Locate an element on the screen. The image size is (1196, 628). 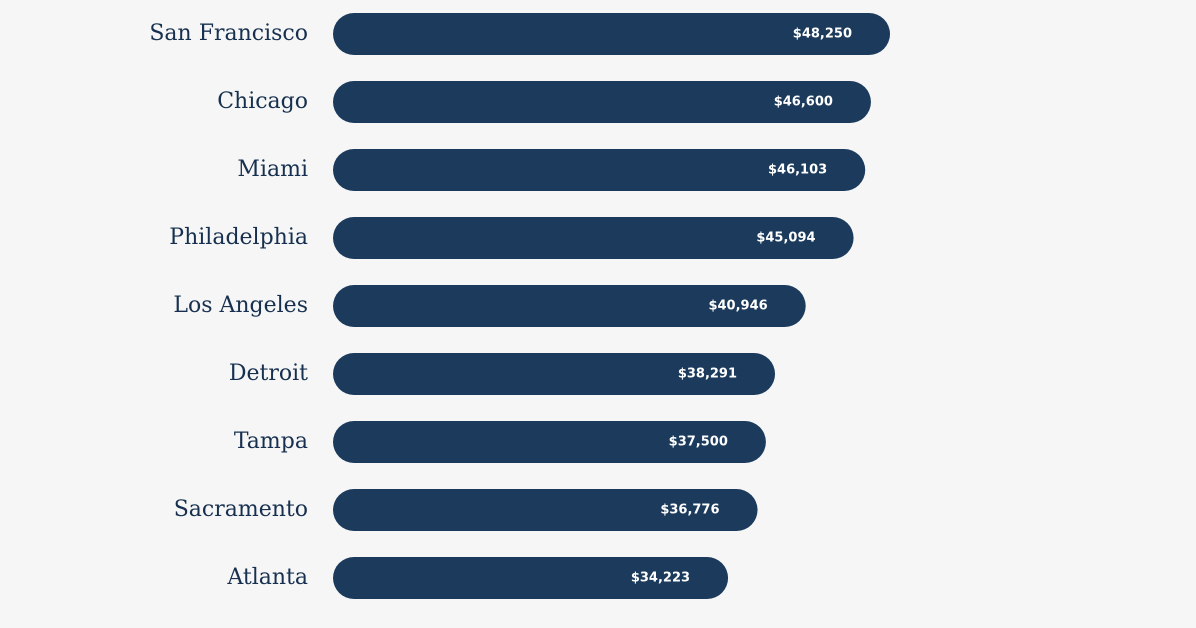
category-label: Sacramento is located at coordinates (241, 509).